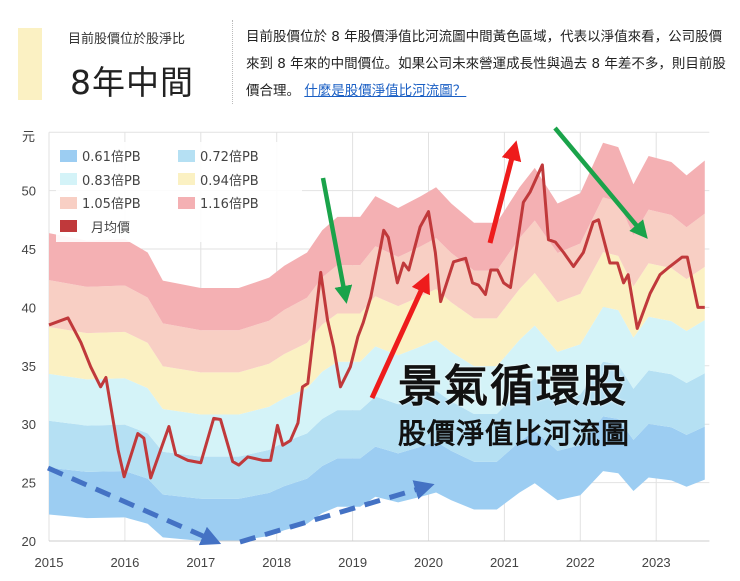 The image size is (740, 581). I want to click on x-tick-label: 2020, so click(428, 562).